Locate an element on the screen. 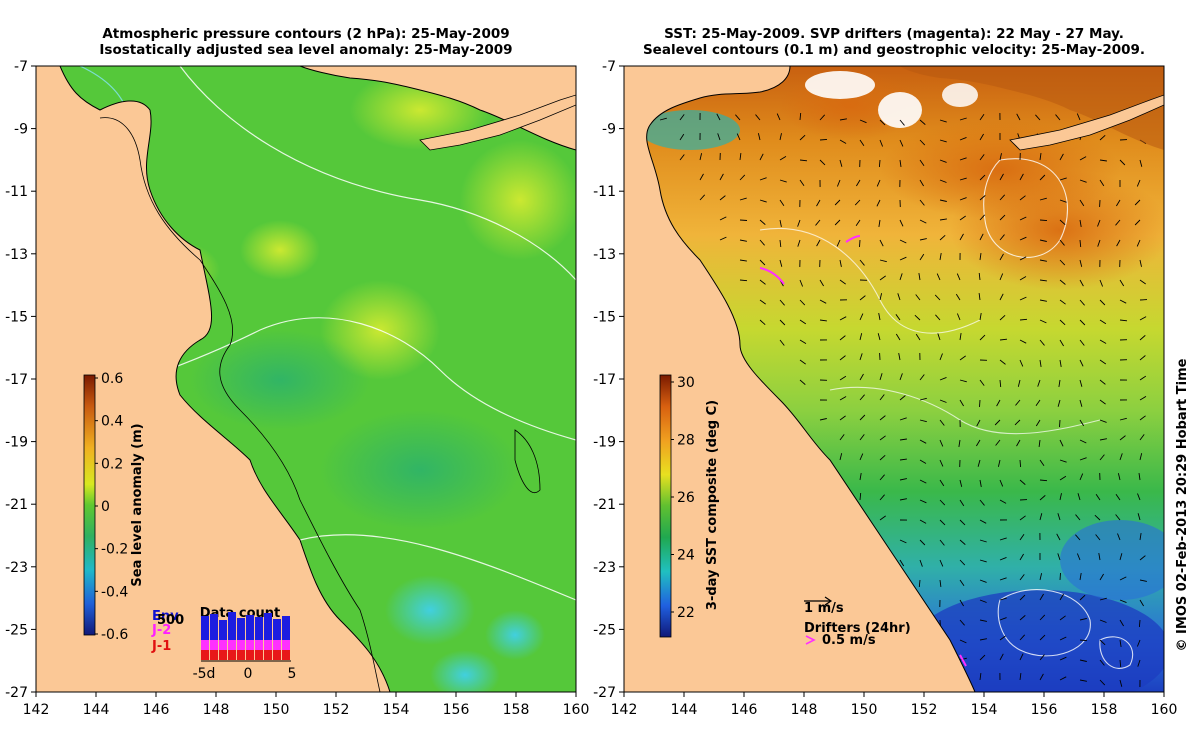 The height and width of the screenshot is (750, 1200). colorbar-tick-label: 0 is located at coordinates (105, 507).